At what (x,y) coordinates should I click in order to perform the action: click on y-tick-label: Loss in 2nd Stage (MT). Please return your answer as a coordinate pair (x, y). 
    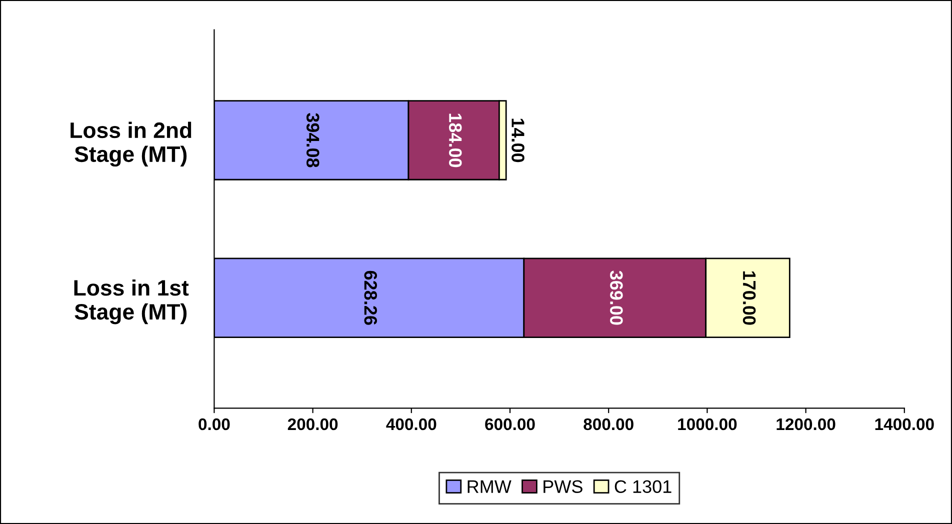
    Looking at the image, I should click on (131, 144).